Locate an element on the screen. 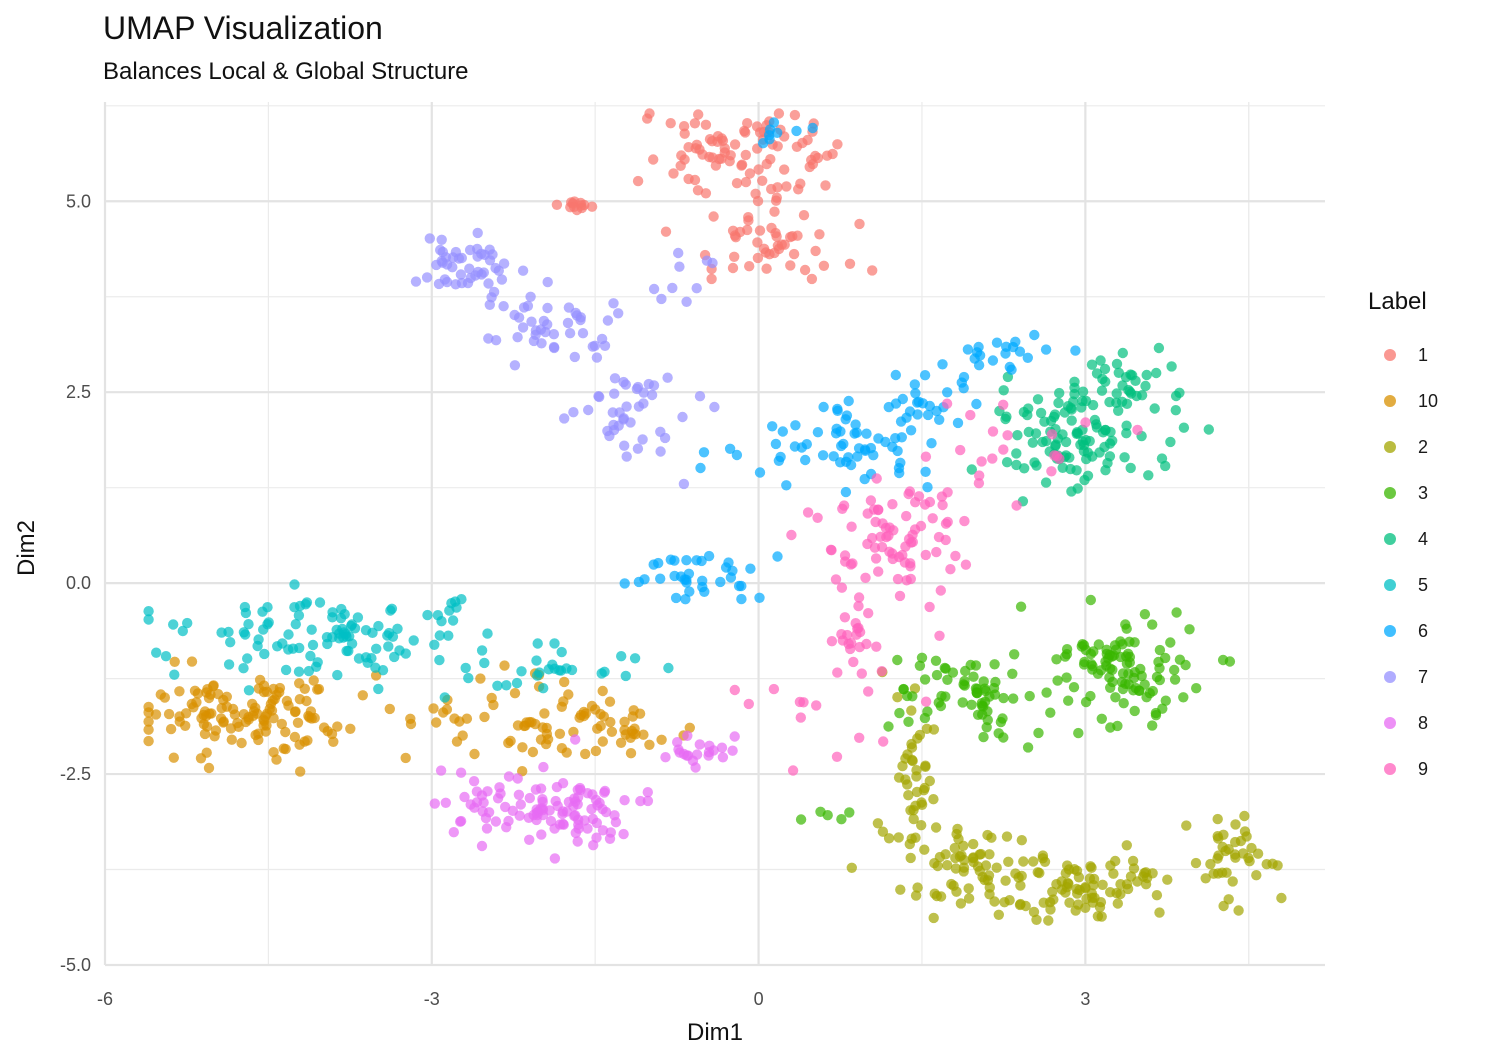  x-axis-title: Dim1 is located at coordinates (715, 1032).